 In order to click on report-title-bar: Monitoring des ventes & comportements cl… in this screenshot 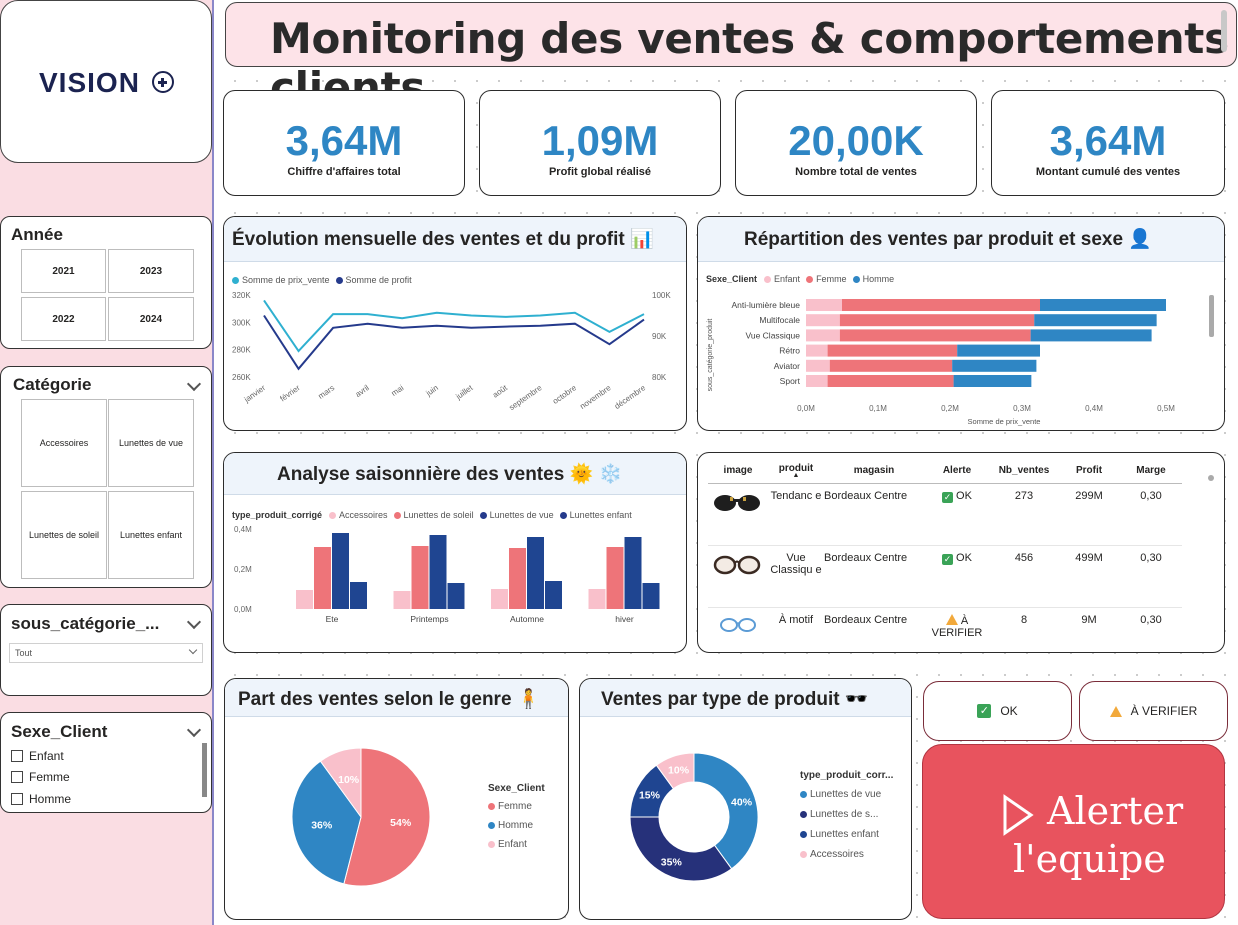, I will do `click(731, 57)`.